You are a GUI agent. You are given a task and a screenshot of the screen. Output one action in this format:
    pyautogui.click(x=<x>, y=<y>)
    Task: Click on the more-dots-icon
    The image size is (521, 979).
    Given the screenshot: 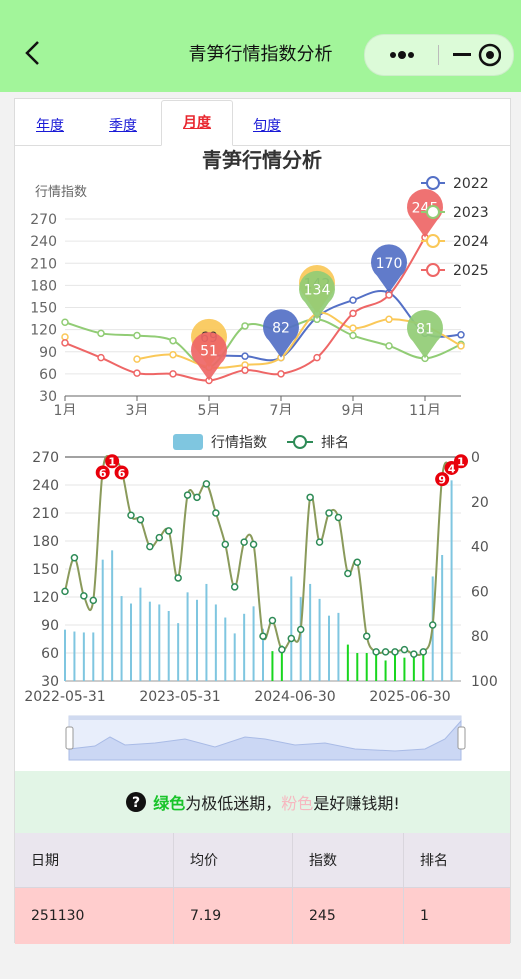 What is the action you would take?
    pyautogui.click(x=402, y=55)
    